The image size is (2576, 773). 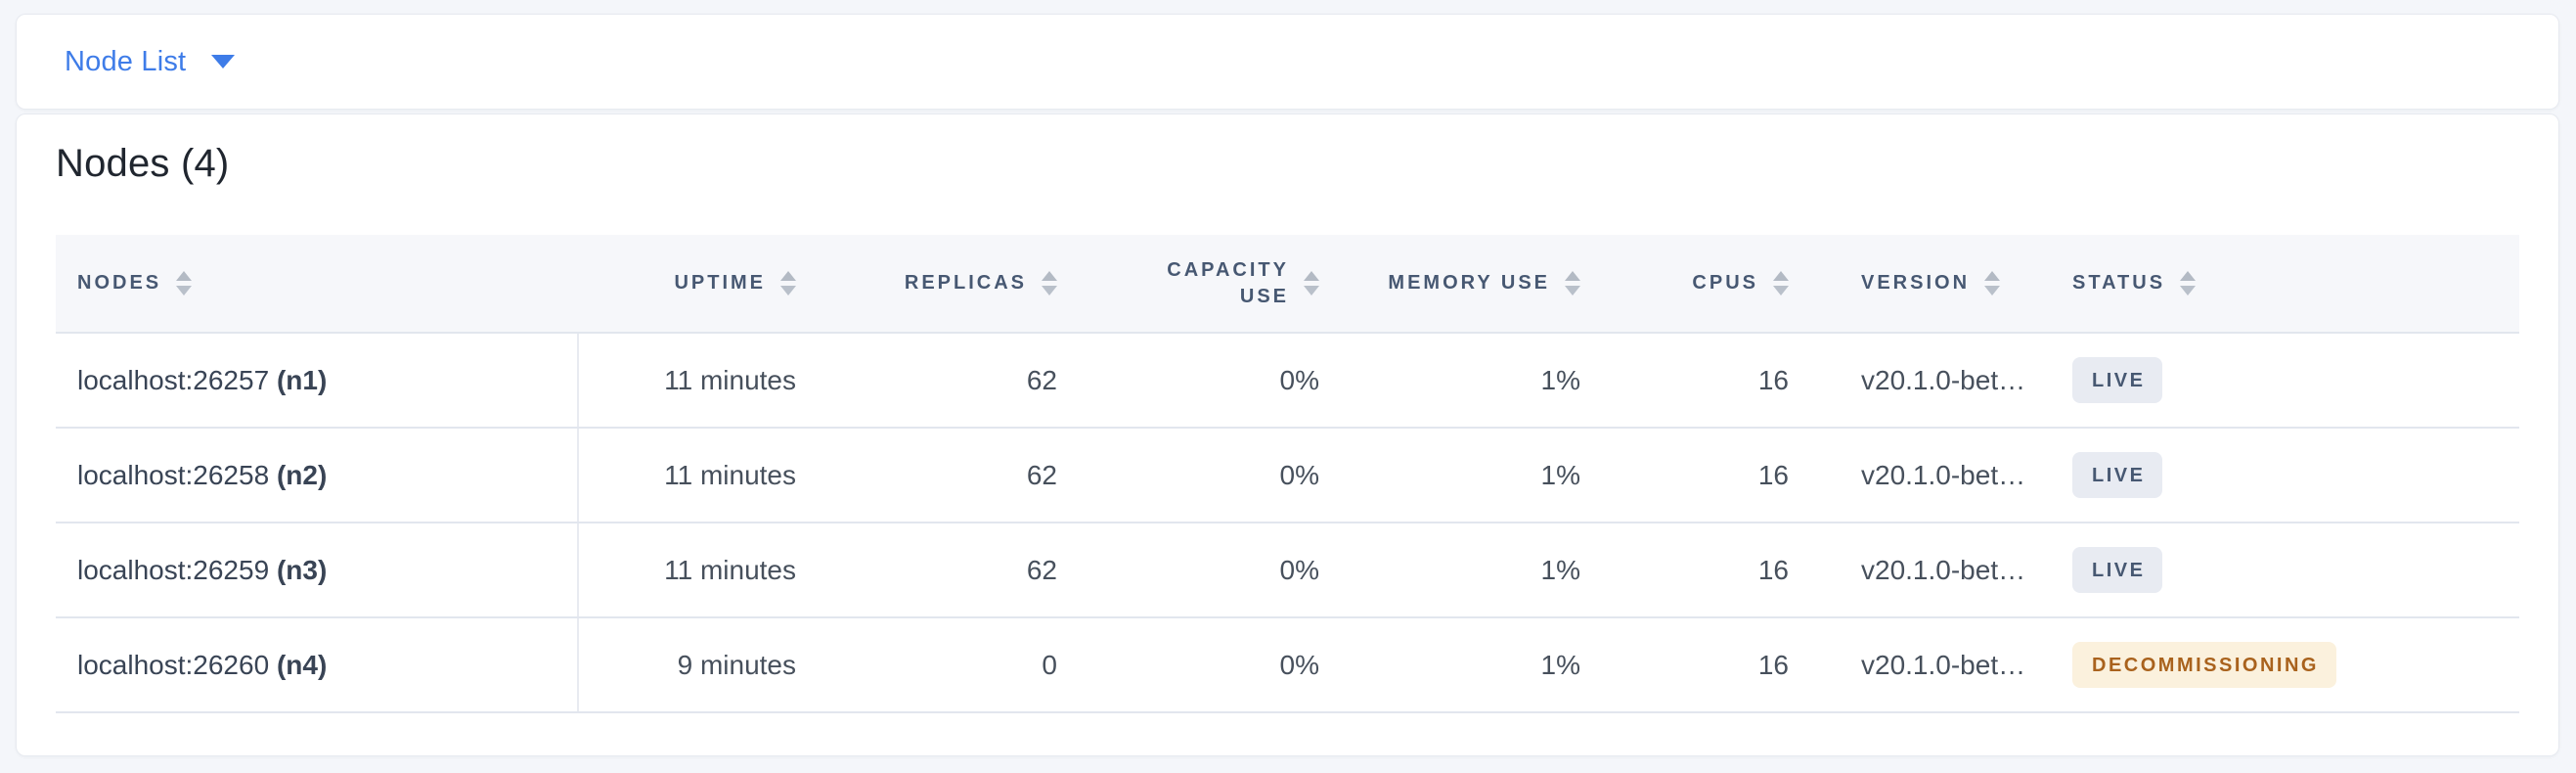 I want to click on node-address-cell: localhost:26259 (n3), so click(x=317, y=570).